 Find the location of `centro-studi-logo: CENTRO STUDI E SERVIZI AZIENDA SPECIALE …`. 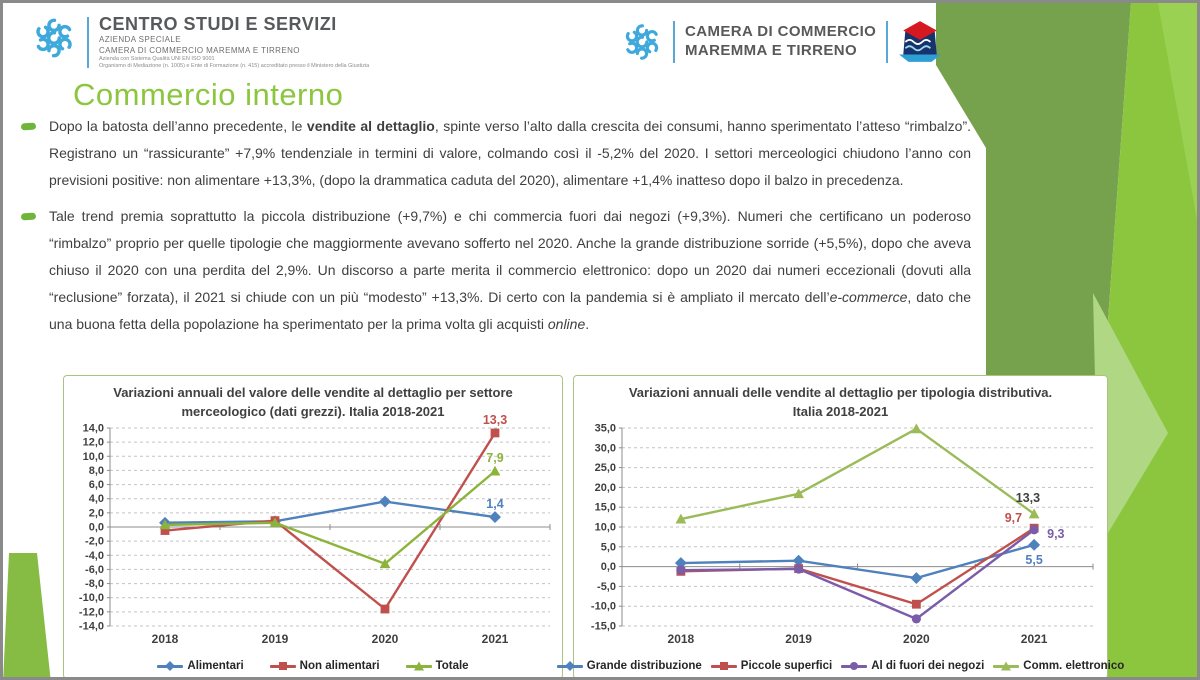

centro-studi-logo: CENTRO STUDI E SERVIZI AZIENDA SPECIALE … is located at coordinates (200, 42).